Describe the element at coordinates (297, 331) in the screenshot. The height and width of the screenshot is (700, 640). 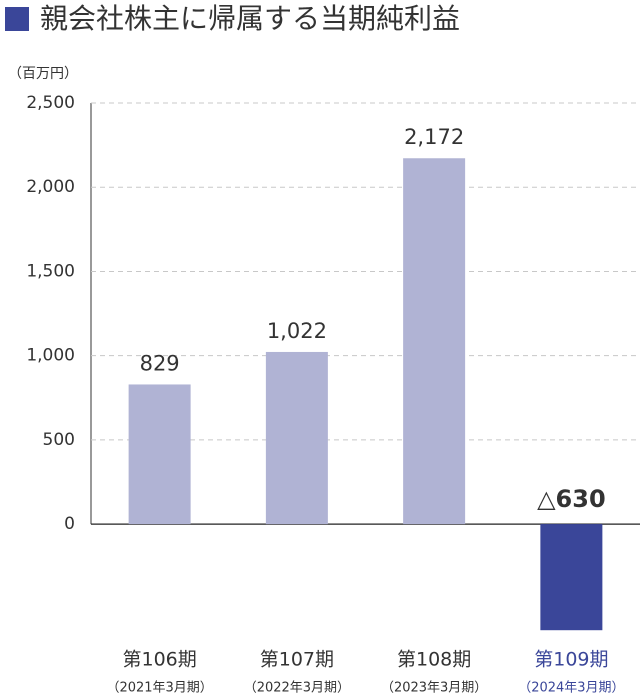
I see `value-label: 1,022` at that location.